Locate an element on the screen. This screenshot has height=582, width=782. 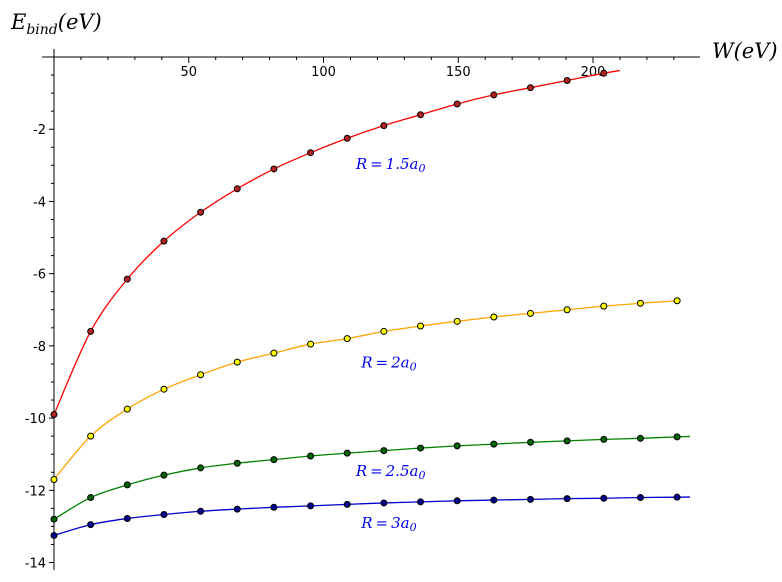
y-tick-label: -10 is located at coordinates (35, 419).